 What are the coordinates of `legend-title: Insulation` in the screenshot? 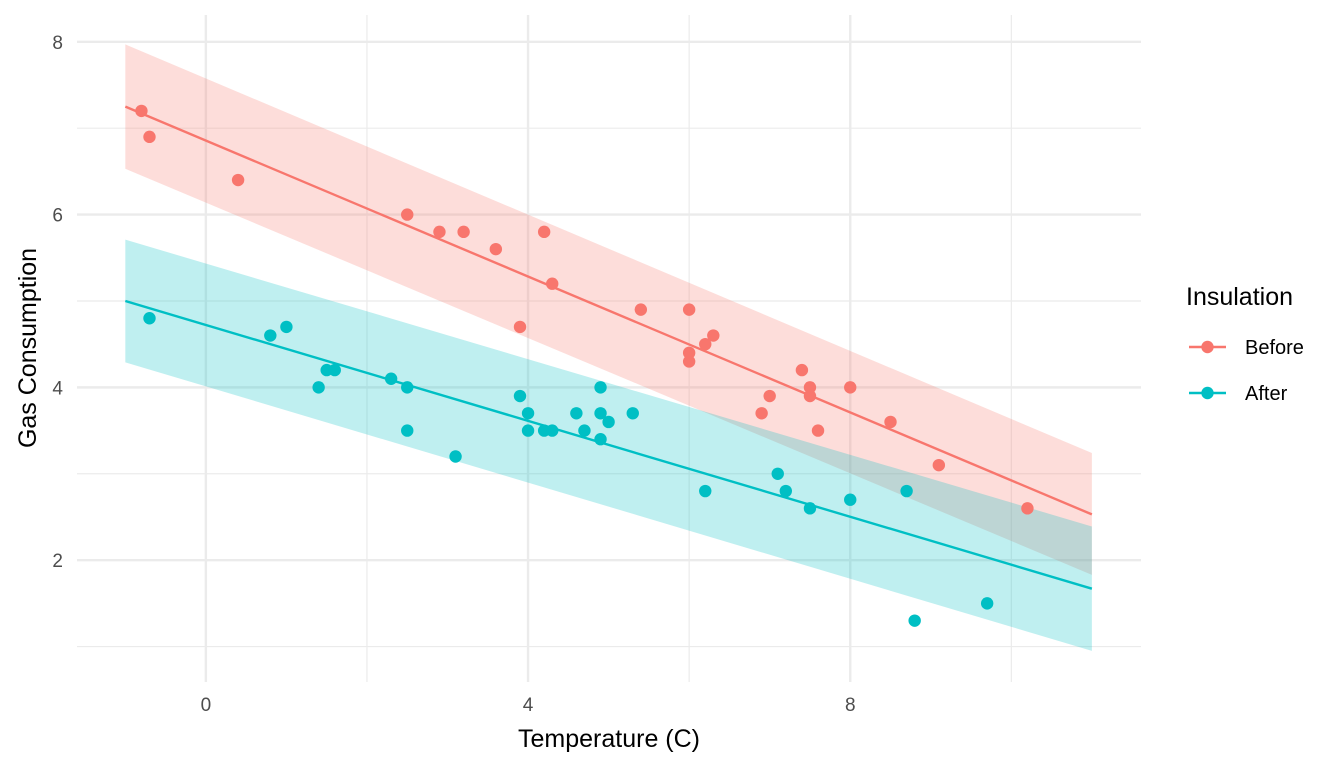 It's located at (1239, 297).